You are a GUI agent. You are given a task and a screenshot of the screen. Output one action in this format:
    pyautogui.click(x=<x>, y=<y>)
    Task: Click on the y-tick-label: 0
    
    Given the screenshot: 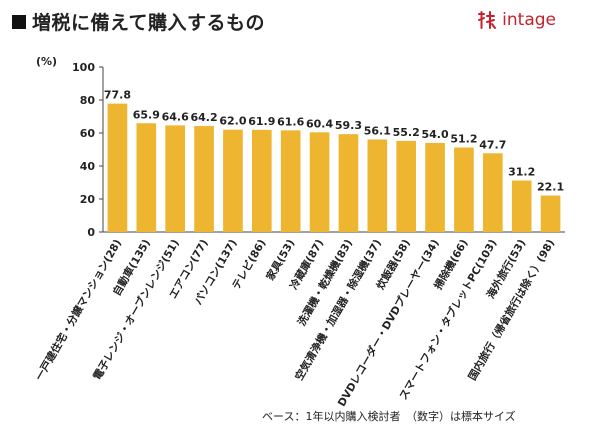 What is the action you would take?
    pyautogui.click(x=91, y=232)
    